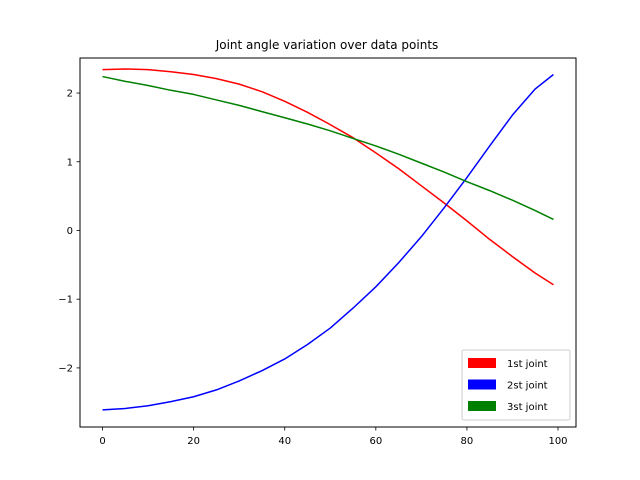 Image resolution: width=640 pixels, height=480 pixels. Describe the element at coordinates (467, 441) in the screenshot. I see `x-tick-label: 80` at that location.